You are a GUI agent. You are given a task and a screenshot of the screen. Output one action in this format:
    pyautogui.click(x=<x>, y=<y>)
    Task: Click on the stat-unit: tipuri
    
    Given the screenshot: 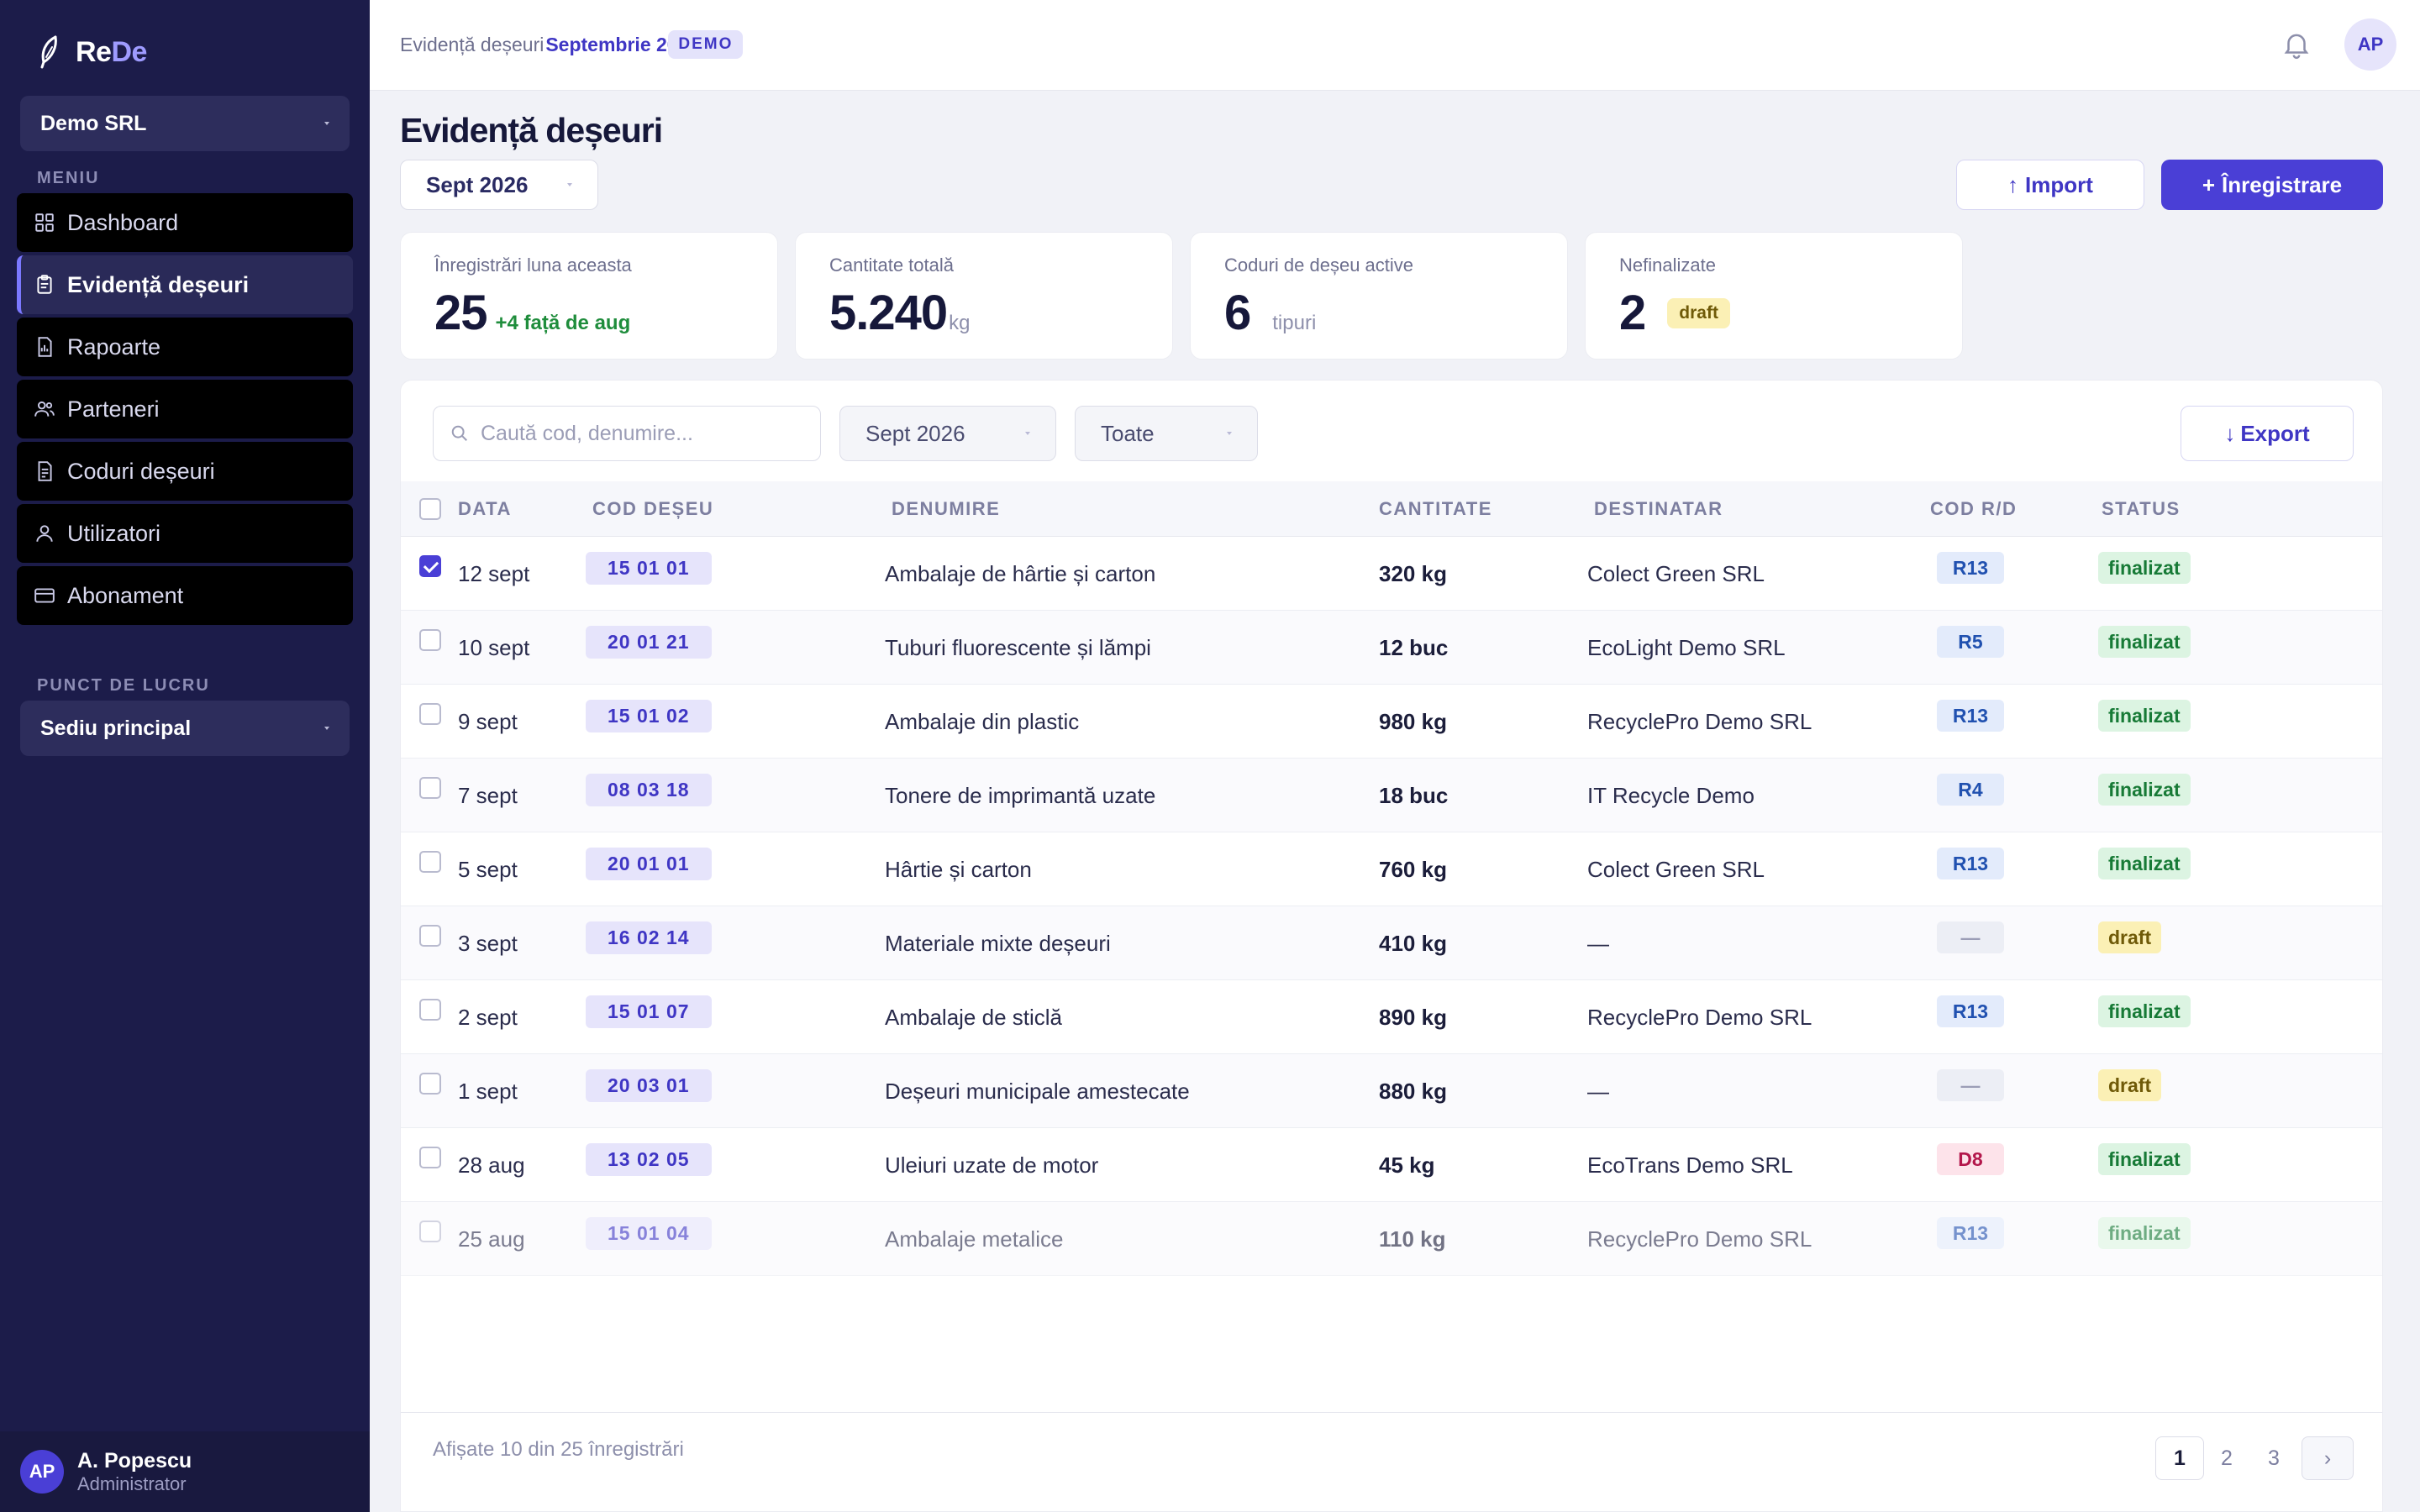 What is the action you would take?
    pyautogui.click(x=1294, y=323)
    